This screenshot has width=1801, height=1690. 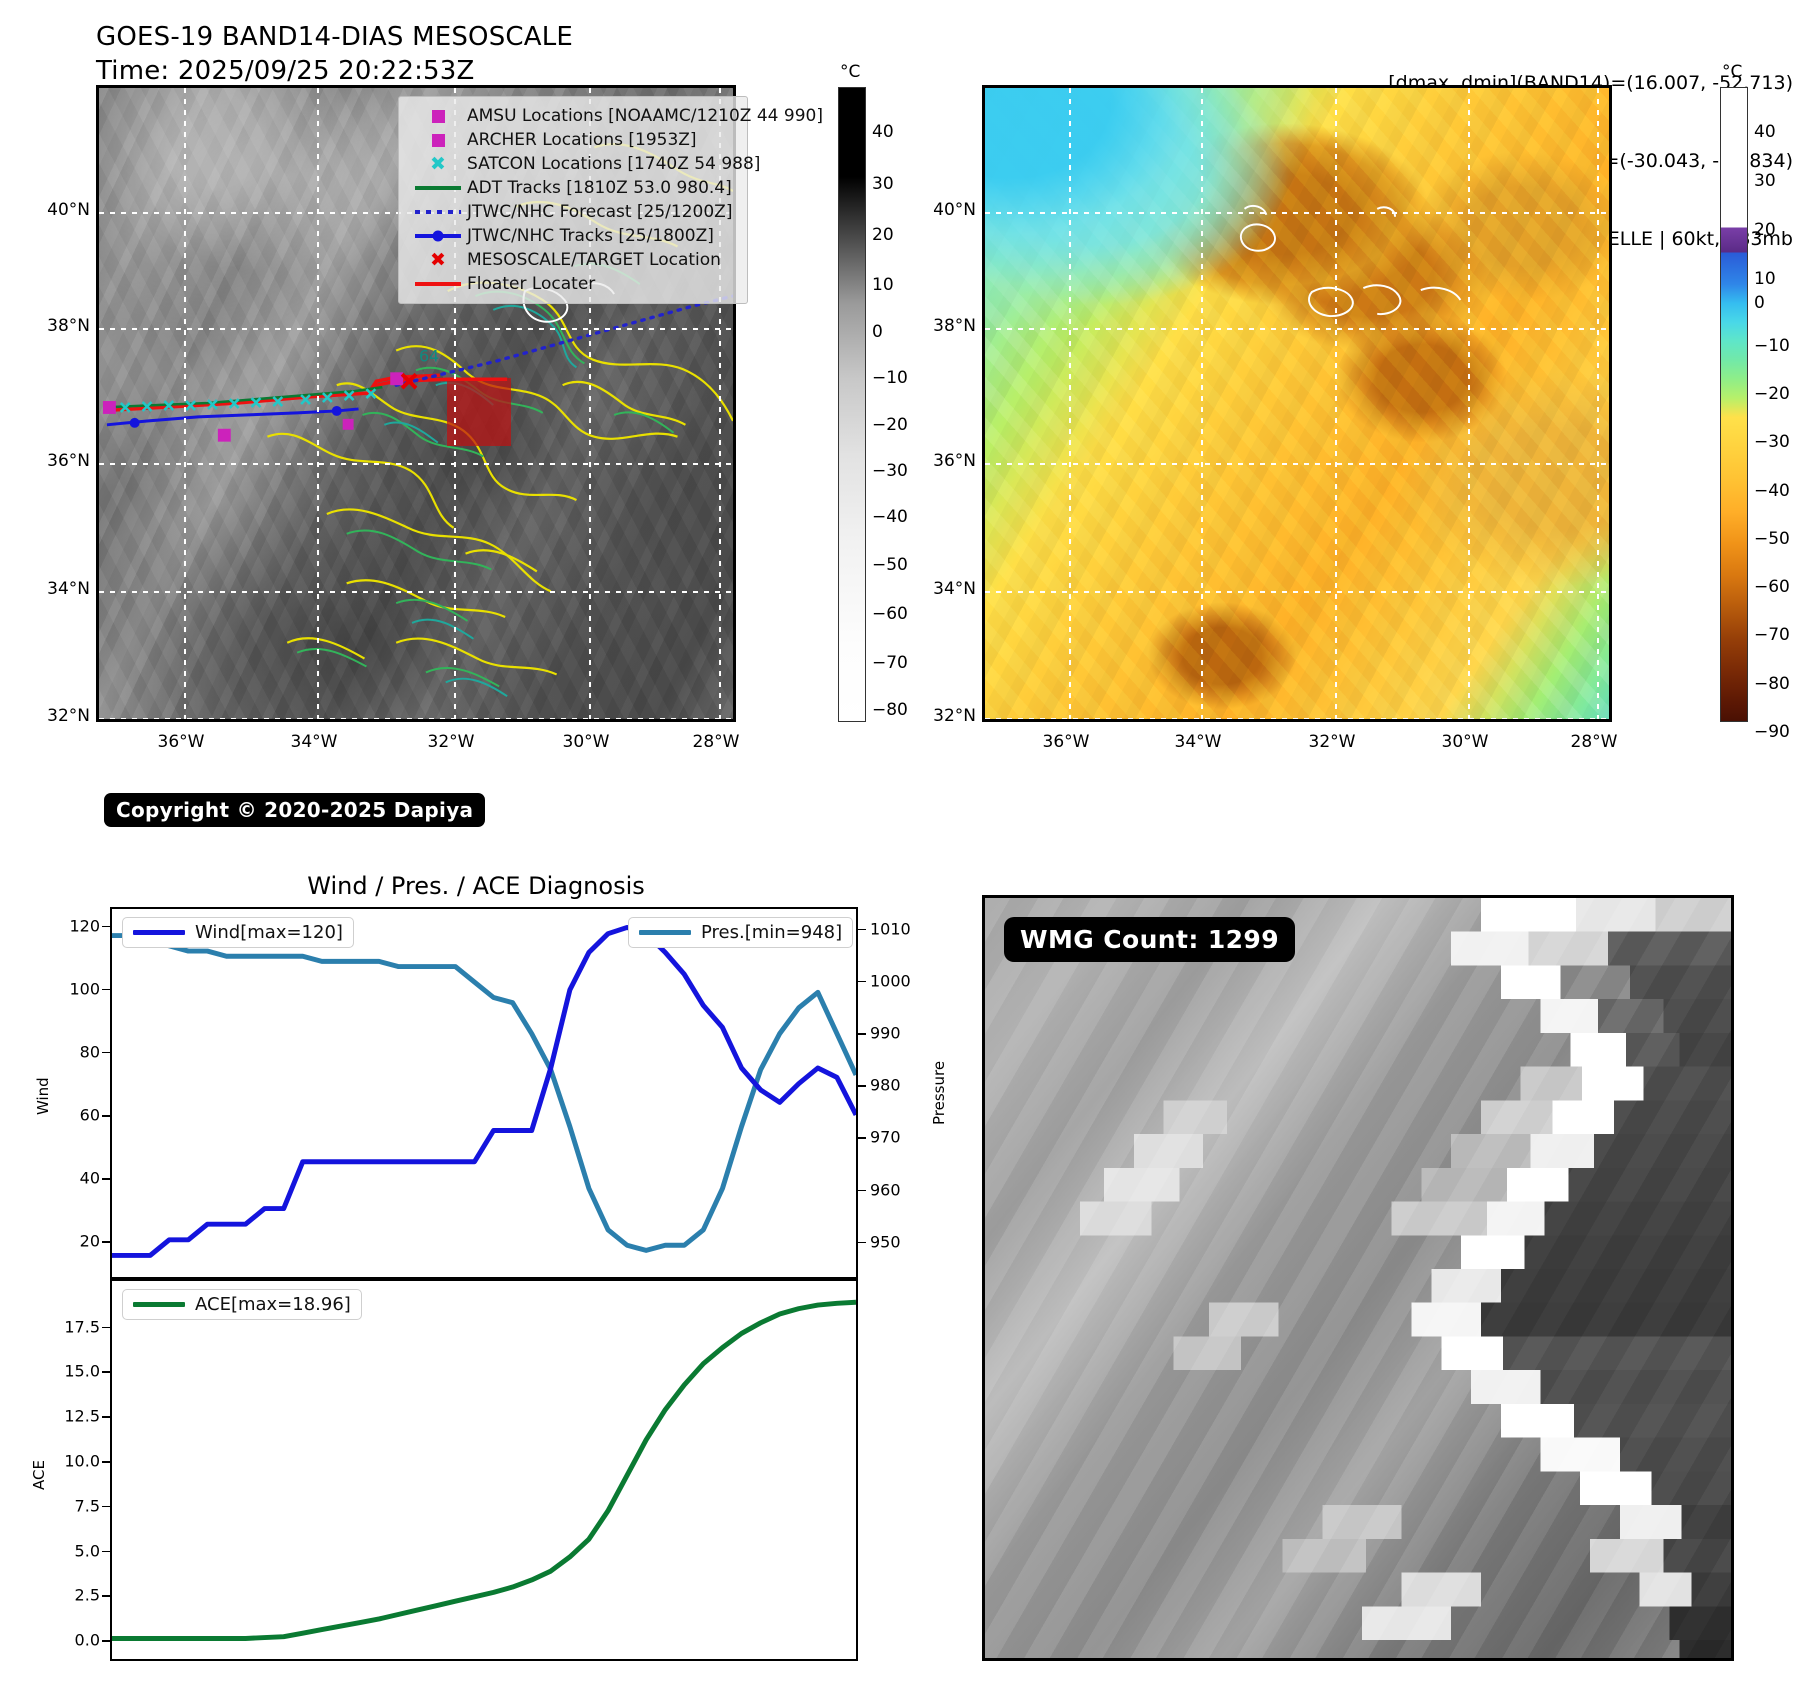 I want to click on ir-color-map, so click(x=1297, y=403).